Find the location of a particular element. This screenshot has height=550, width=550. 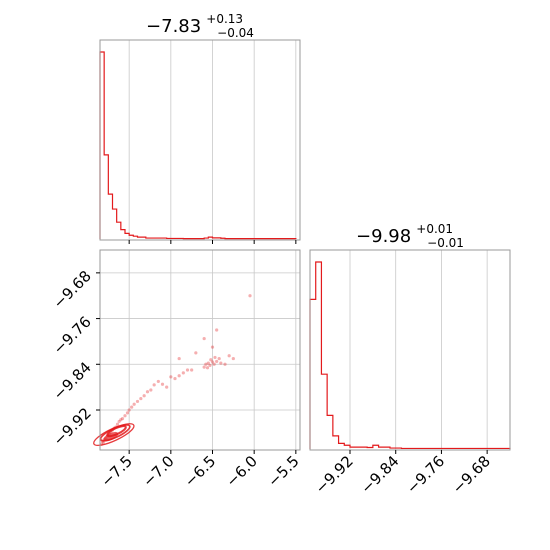

axes-frame-joint is located at coordinates (200, 350).